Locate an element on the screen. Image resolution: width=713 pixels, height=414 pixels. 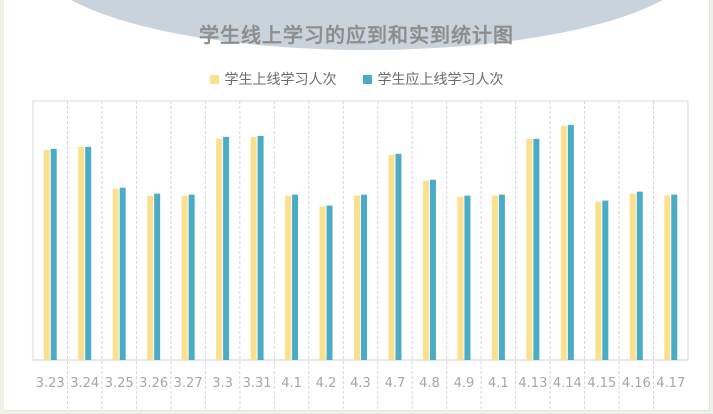
legend-item-series-1: 学生应上线学习人次 is located at coordinates (433, 79).